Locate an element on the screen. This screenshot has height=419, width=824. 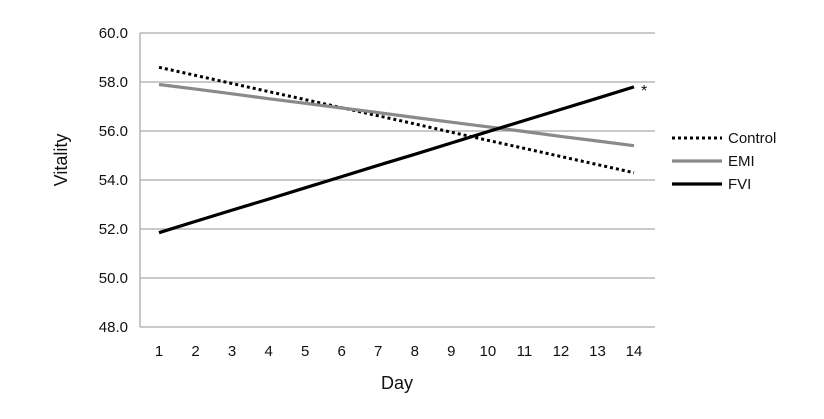
x-axis-title: Day is located at coordinates (397, 383).